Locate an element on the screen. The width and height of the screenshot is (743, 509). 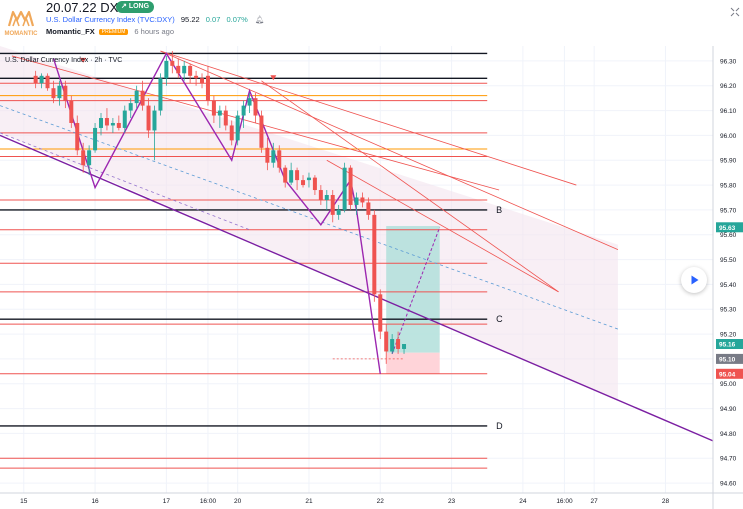
projection-path is located at coordinates (416, 291).